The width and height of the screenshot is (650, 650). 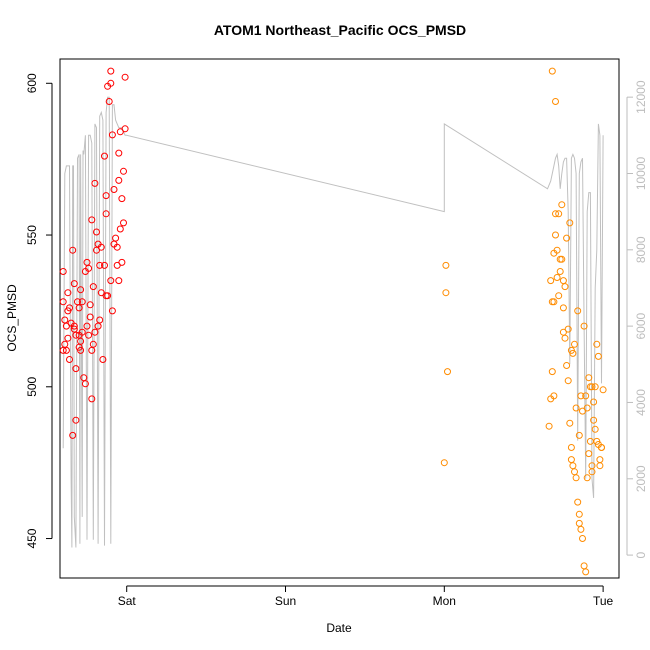 What do you see at coordinates (32, 235) in the screenshot?
I see `y-tick-label: 550` at bounding box center [32, 235].